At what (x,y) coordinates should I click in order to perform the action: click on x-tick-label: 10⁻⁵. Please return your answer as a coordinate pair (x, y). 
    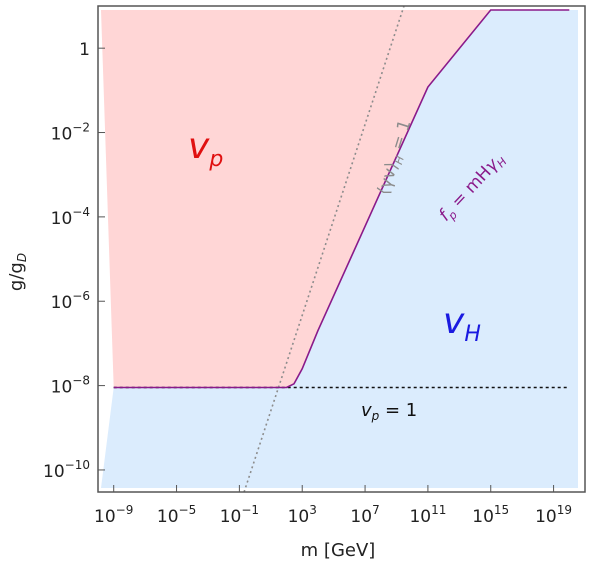
    Looking at the image, I should click on (176, 515).